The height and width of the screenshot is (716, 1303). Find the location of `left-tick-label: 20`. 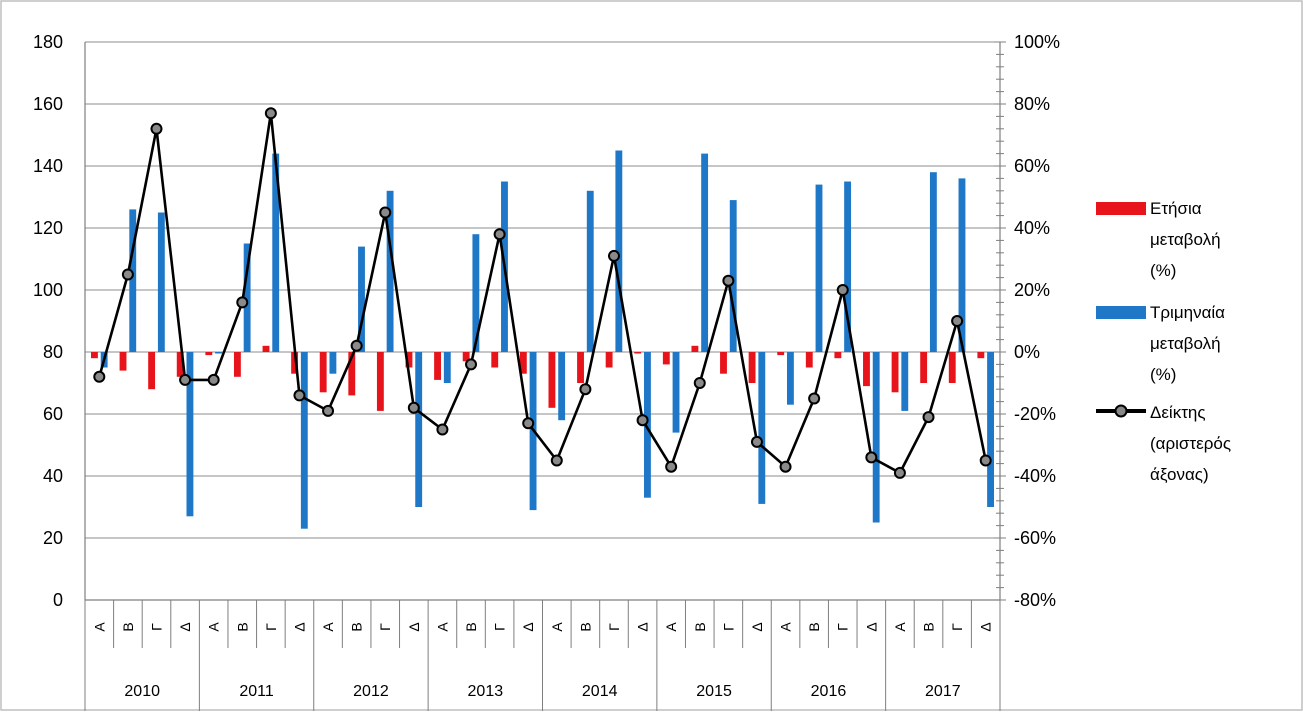

left-tick-label: 20 is located at coordinates (53, 538).